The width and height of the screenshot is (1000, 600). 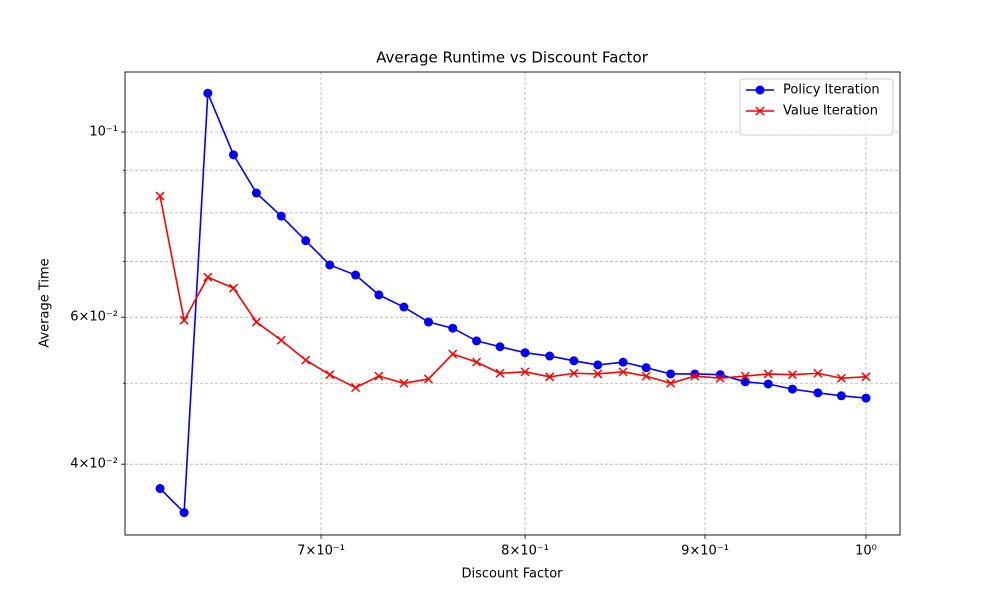 What do you see at coordinates (525, 551) in the screenshot?
I see `x-tick-label: 8×10⁻¹` at bounding box center [525, 551].